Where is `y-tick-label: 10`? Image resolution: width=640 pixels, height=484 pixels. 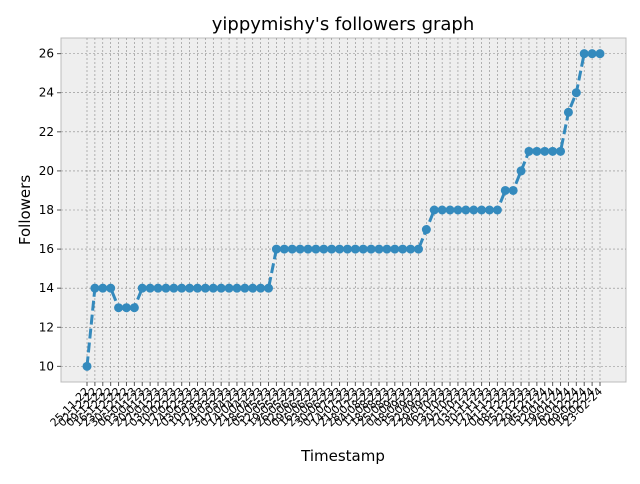 y-tick-label: 10 is located at coordinates (46, 366).